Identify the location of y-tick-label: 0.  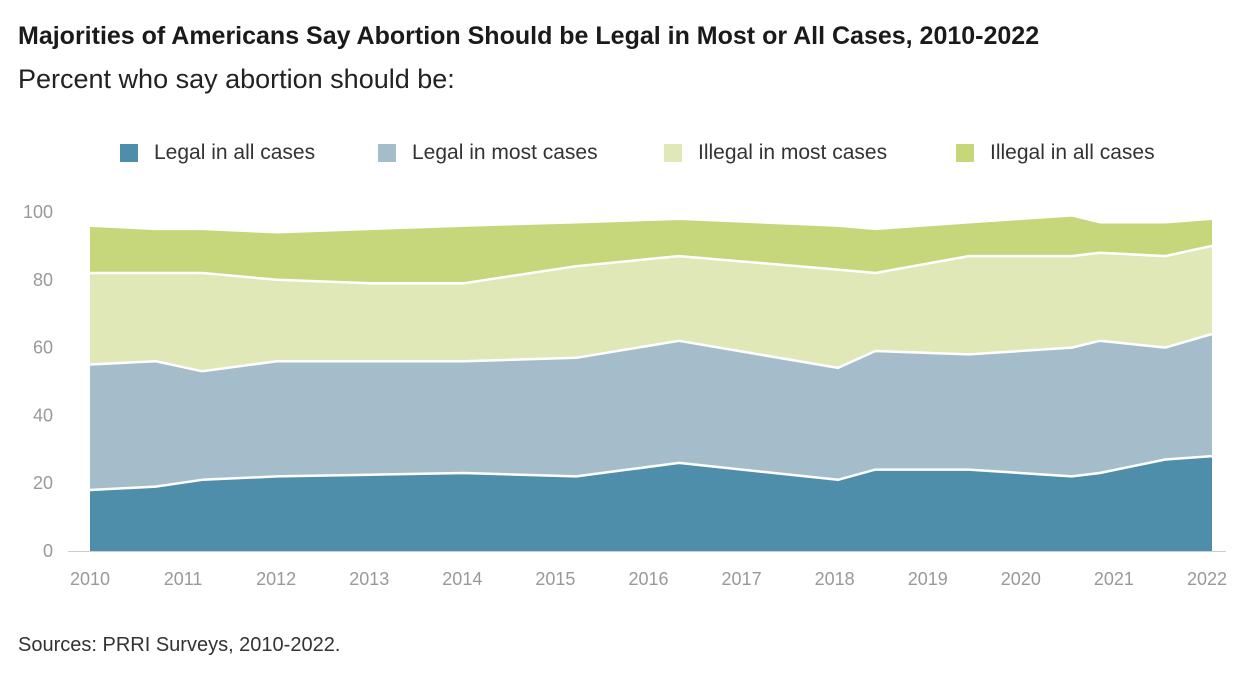
(48, 551).